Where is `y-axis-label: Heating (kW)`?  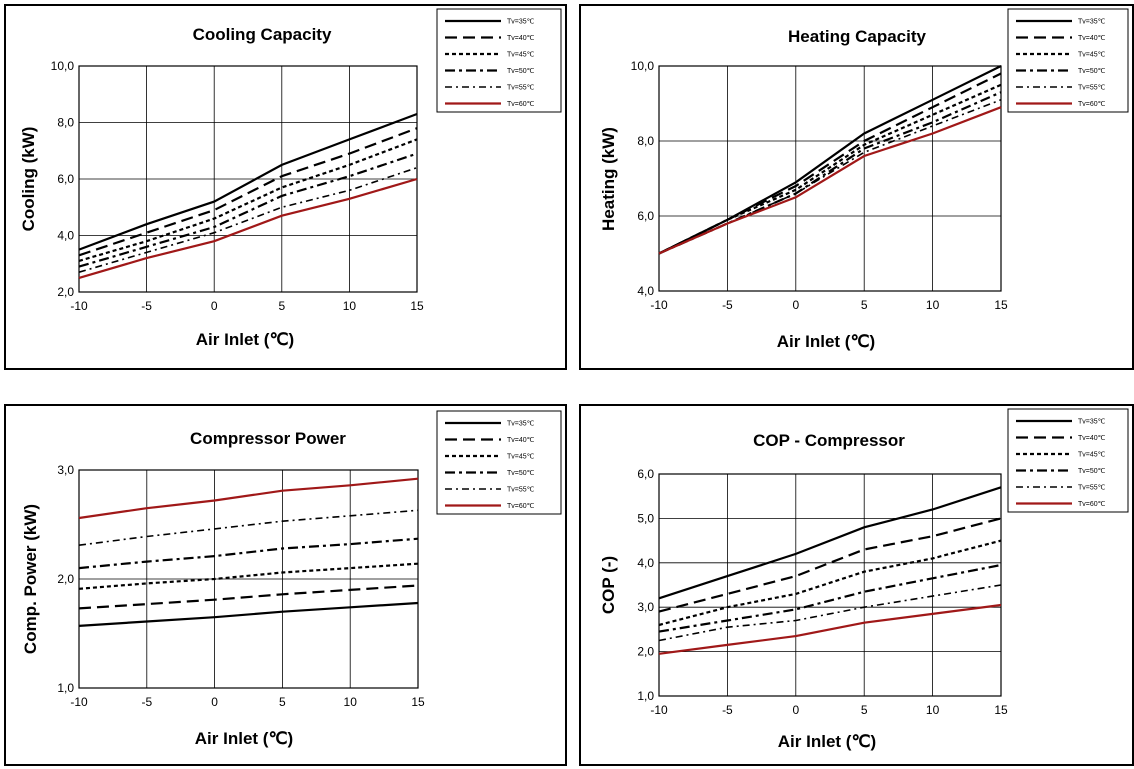 y-axis-label: Heating (kW) is located at coordinates (608, 179).